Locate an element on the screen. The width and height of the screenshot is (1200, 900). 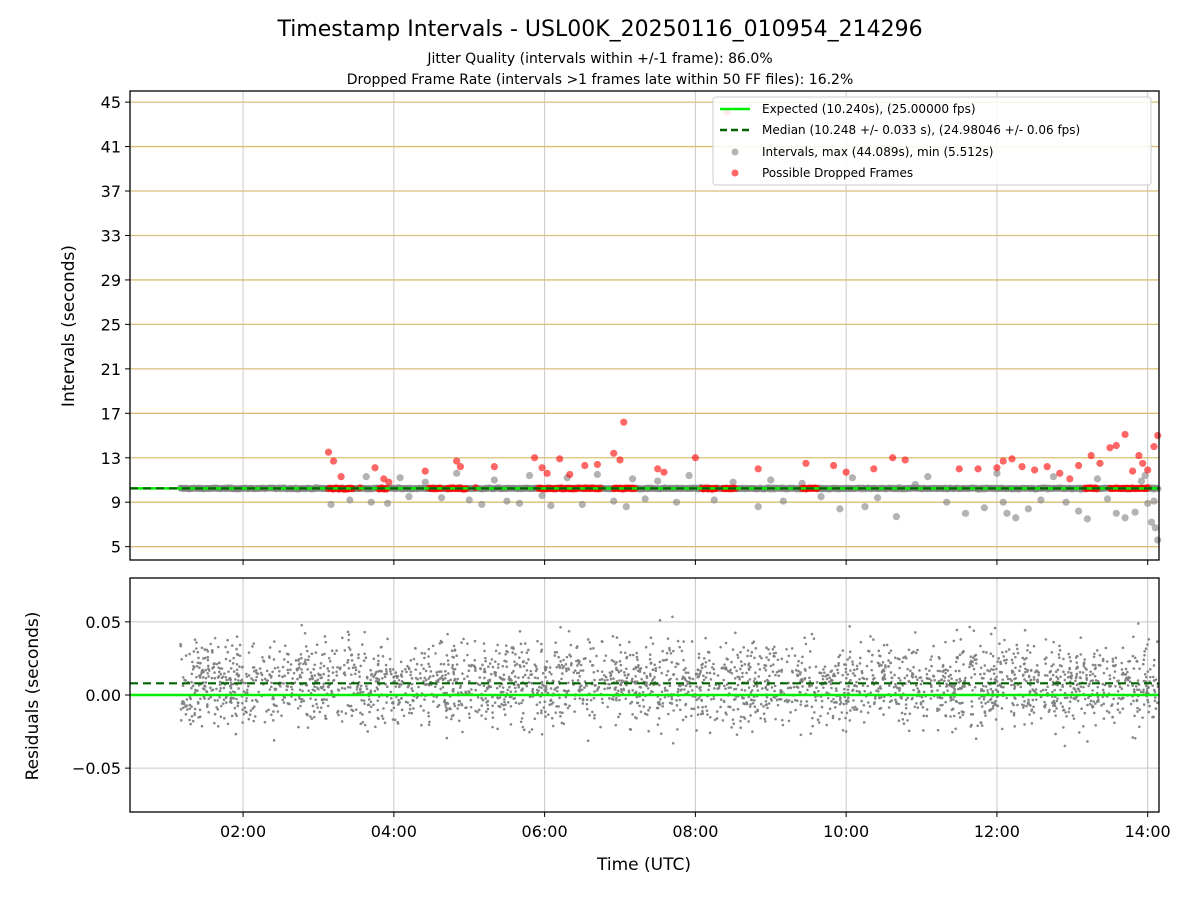
intervals-y-tick-label: 41 is located at coordinates (111, 147).